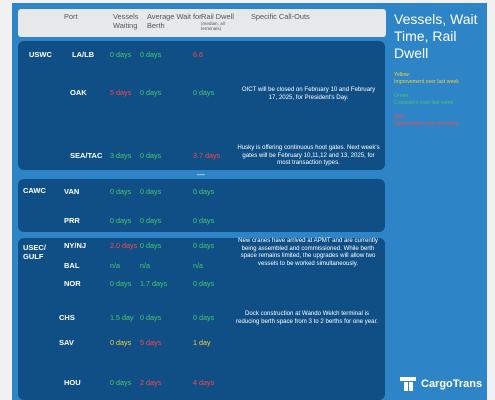 This screenshot has width=495, height=400. Describe the element at coordinates (154, 283) in the screenshot. I see `average-wait-value: 1.7 days` at that location.